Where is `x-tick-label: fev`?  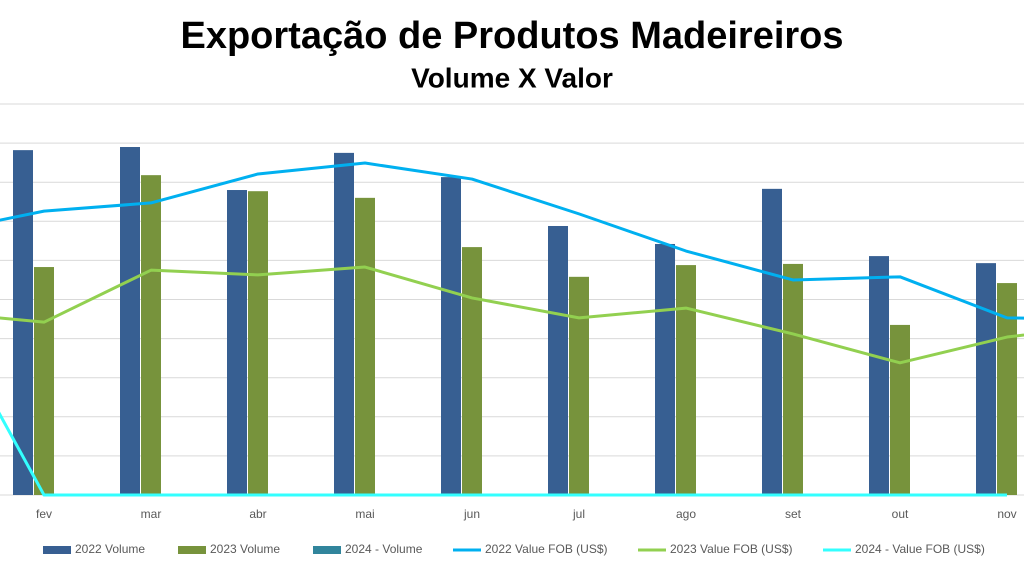 x-tick-label: fev is located at coordinates (44, 514).